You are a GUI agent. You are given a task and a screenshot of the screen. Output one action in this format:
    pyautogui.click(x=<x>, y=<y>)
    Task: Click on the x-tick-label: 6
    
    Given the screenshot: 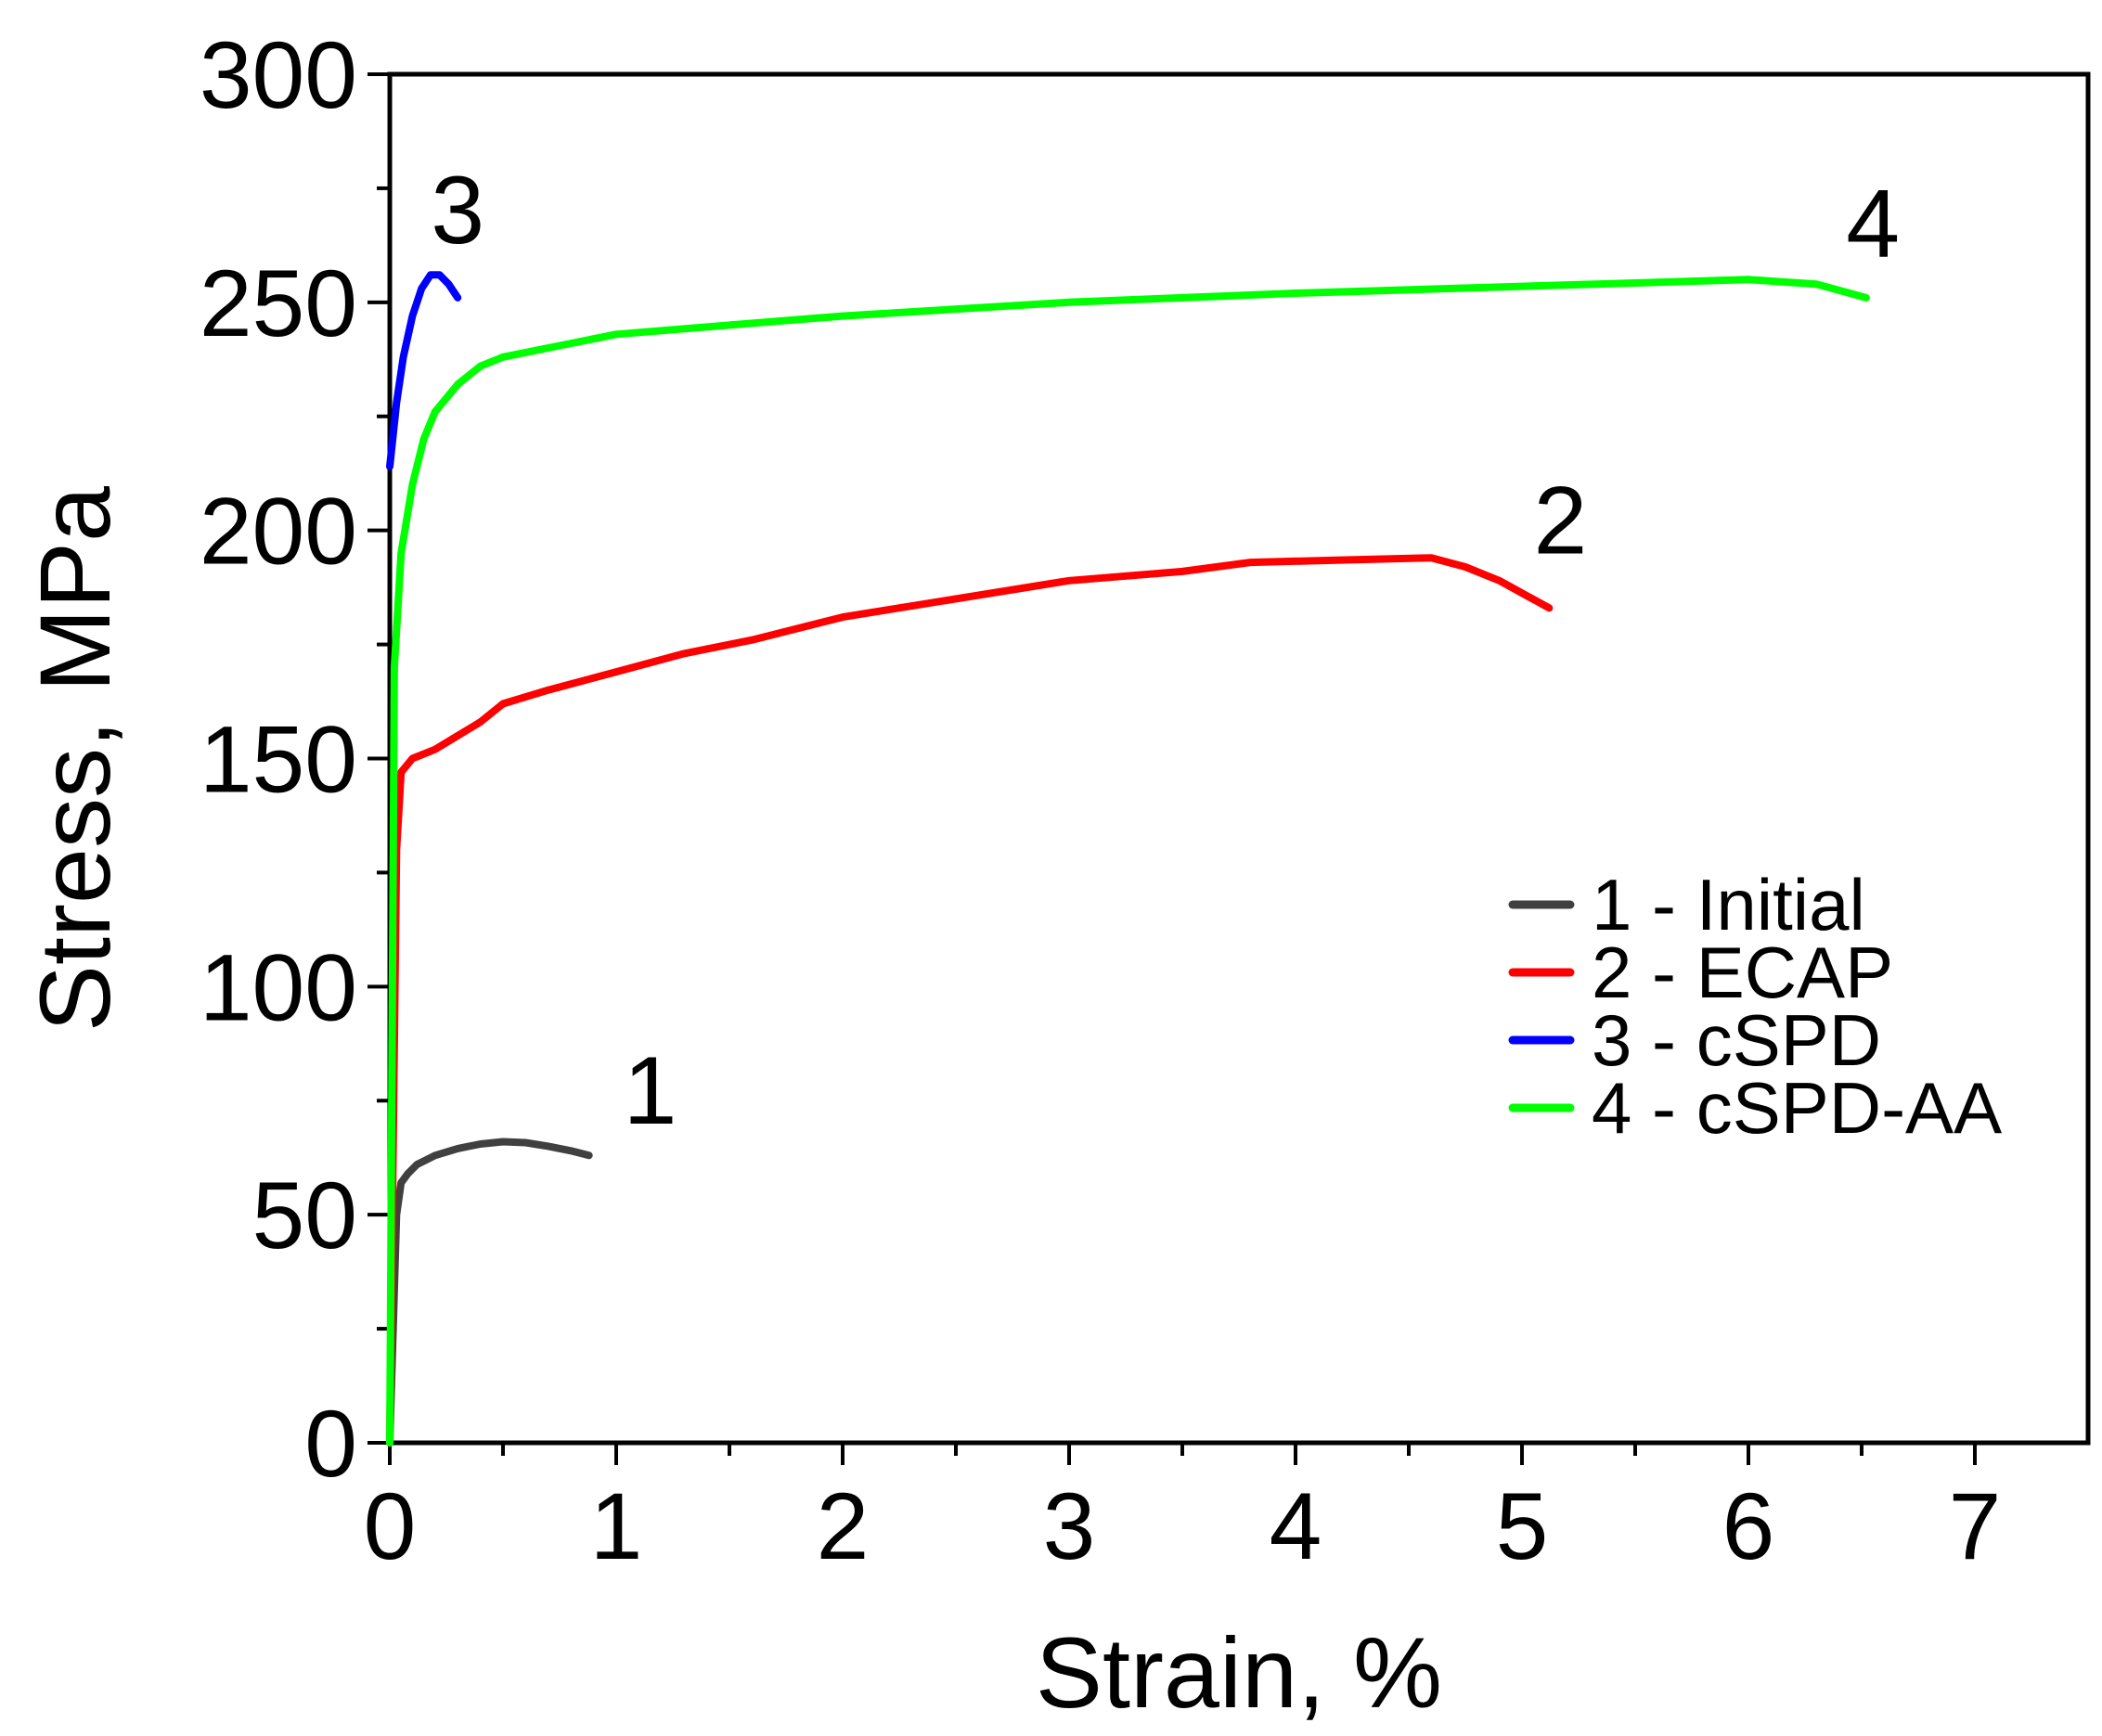 What is the action you would take?
    pyautogui.click(x=1748, y=1526)
    